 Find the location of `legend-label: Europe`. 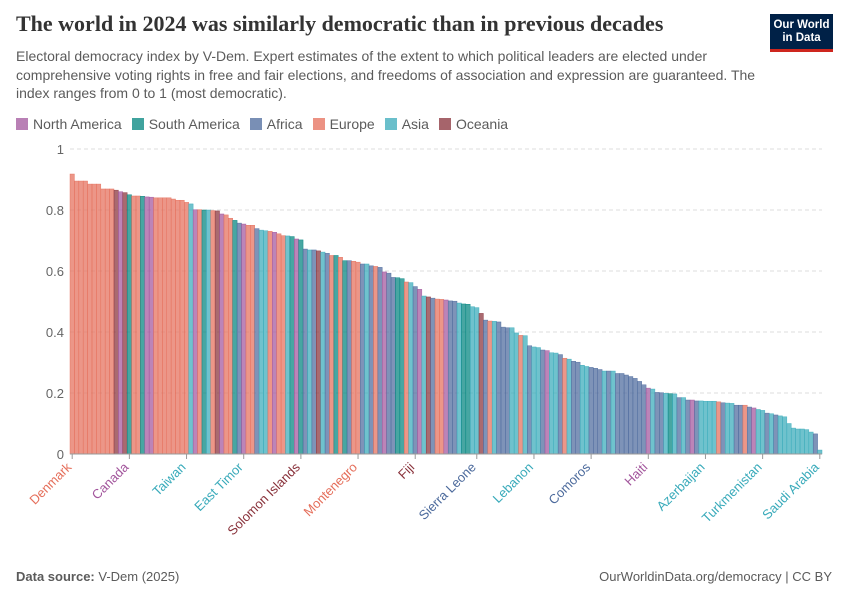

legend-label: Europe is located at coordinates (352, 124).